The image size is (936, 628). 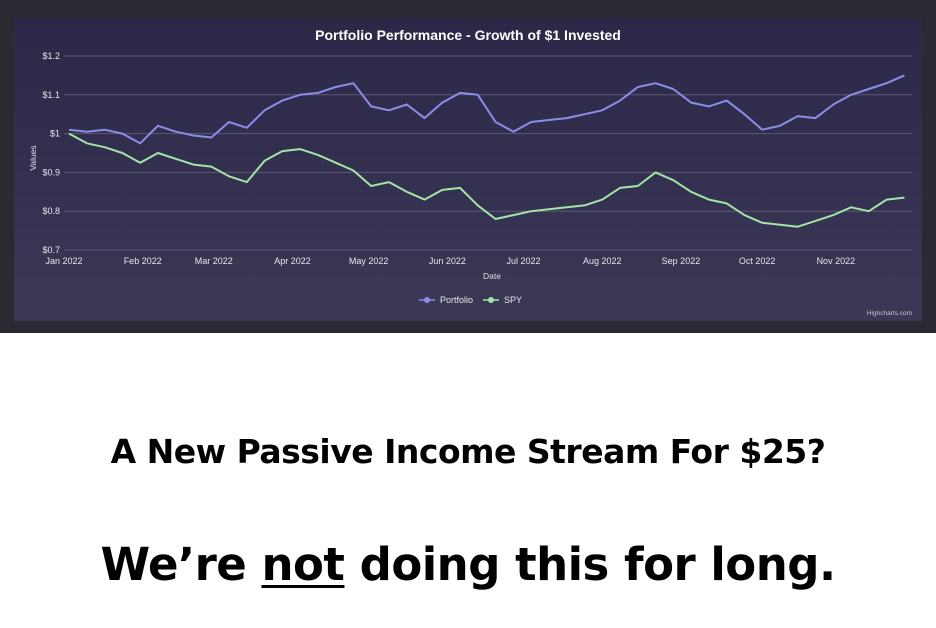 I want to click on headline-subtitle: We’re not doing this for long., so click(x=468, y=564).